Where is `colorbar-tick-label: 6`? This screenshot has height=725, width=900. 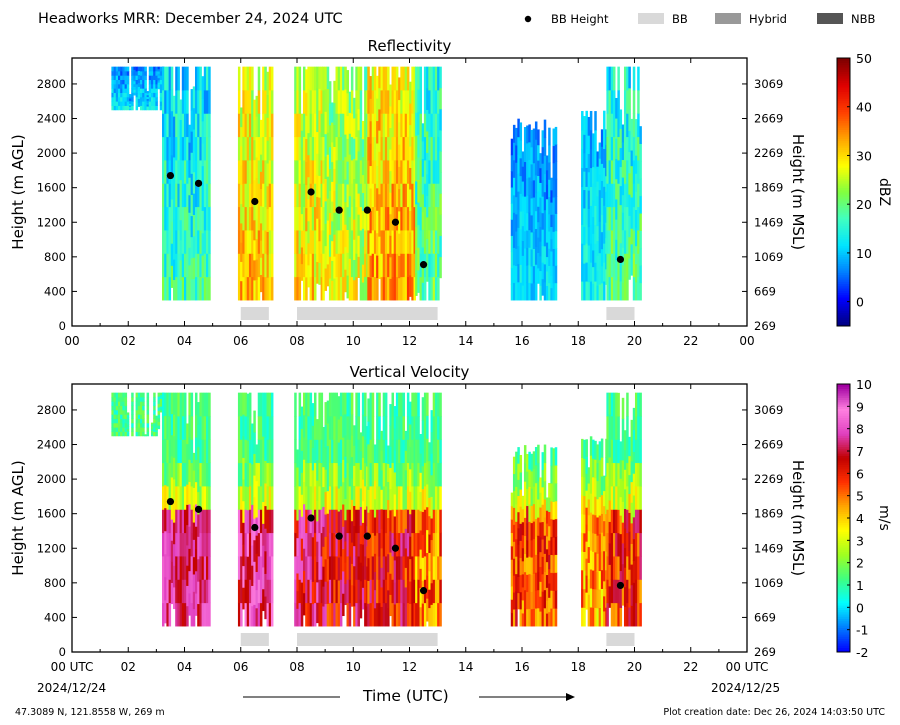
colorbar-tick-label: 6 is located at coordinates (860, 473).